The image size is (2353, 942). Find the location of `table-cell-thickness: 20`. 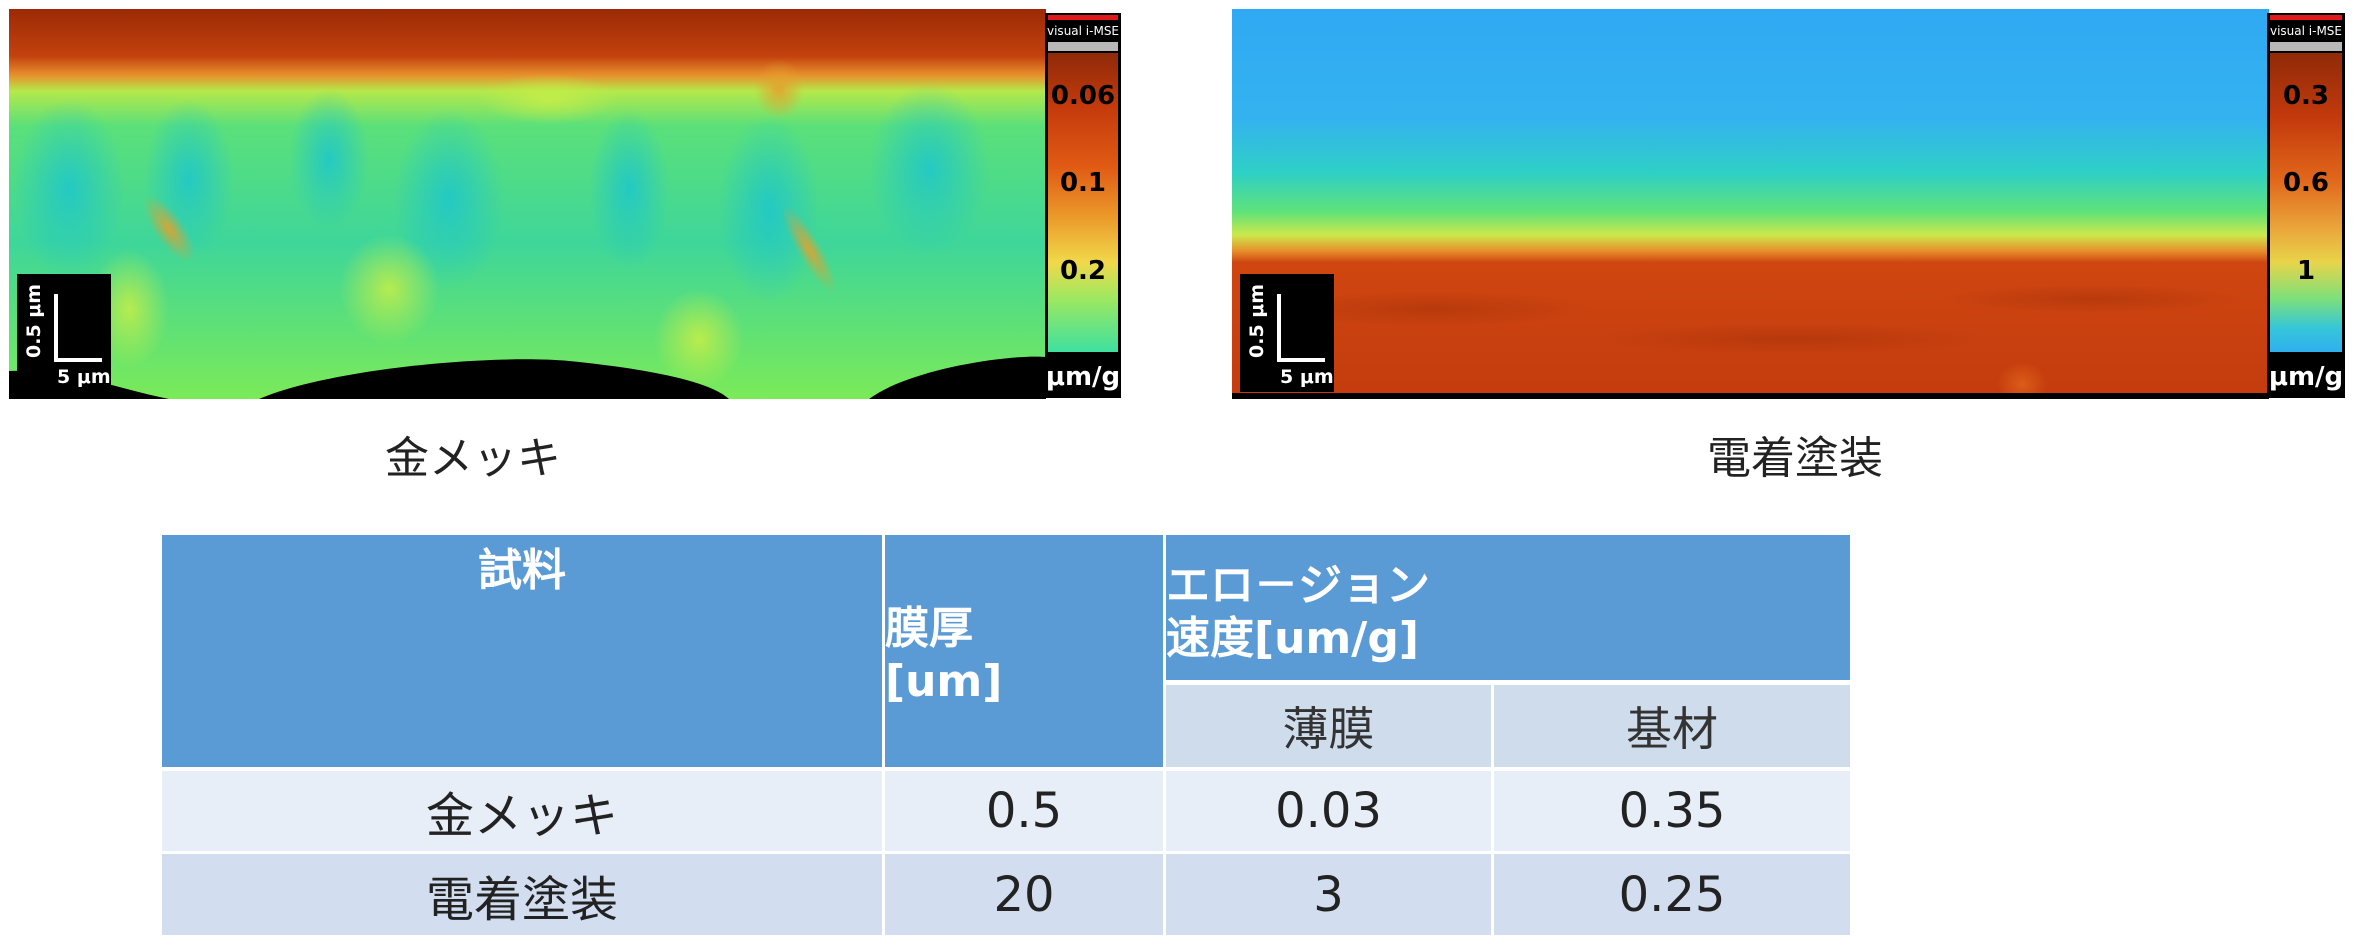

table-cell-thickness: 20 is located at coordinates (1024, 894).